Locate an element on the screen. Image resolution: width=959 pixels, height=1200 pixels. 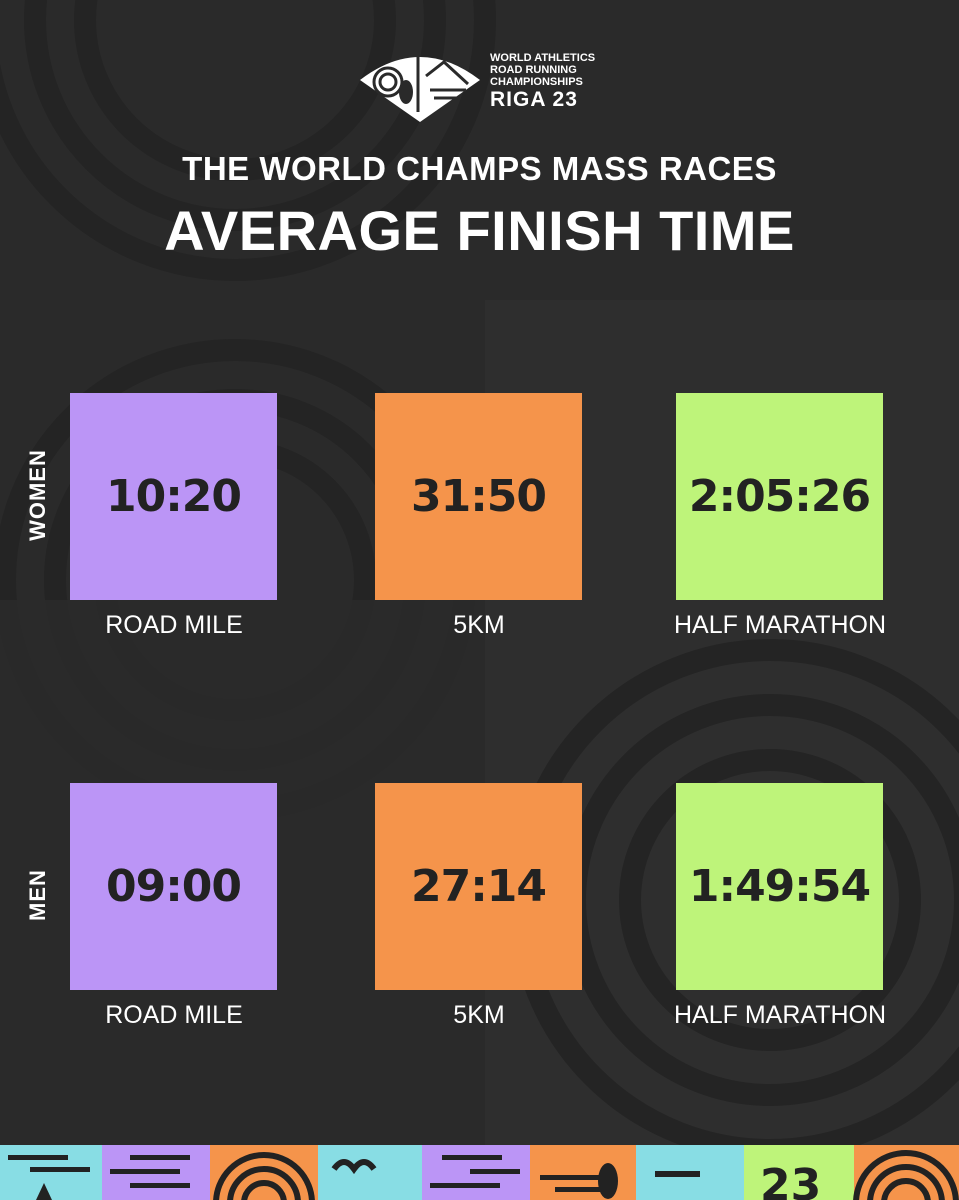
row-label-women: WOMEN is located at coordinates (37, 495).